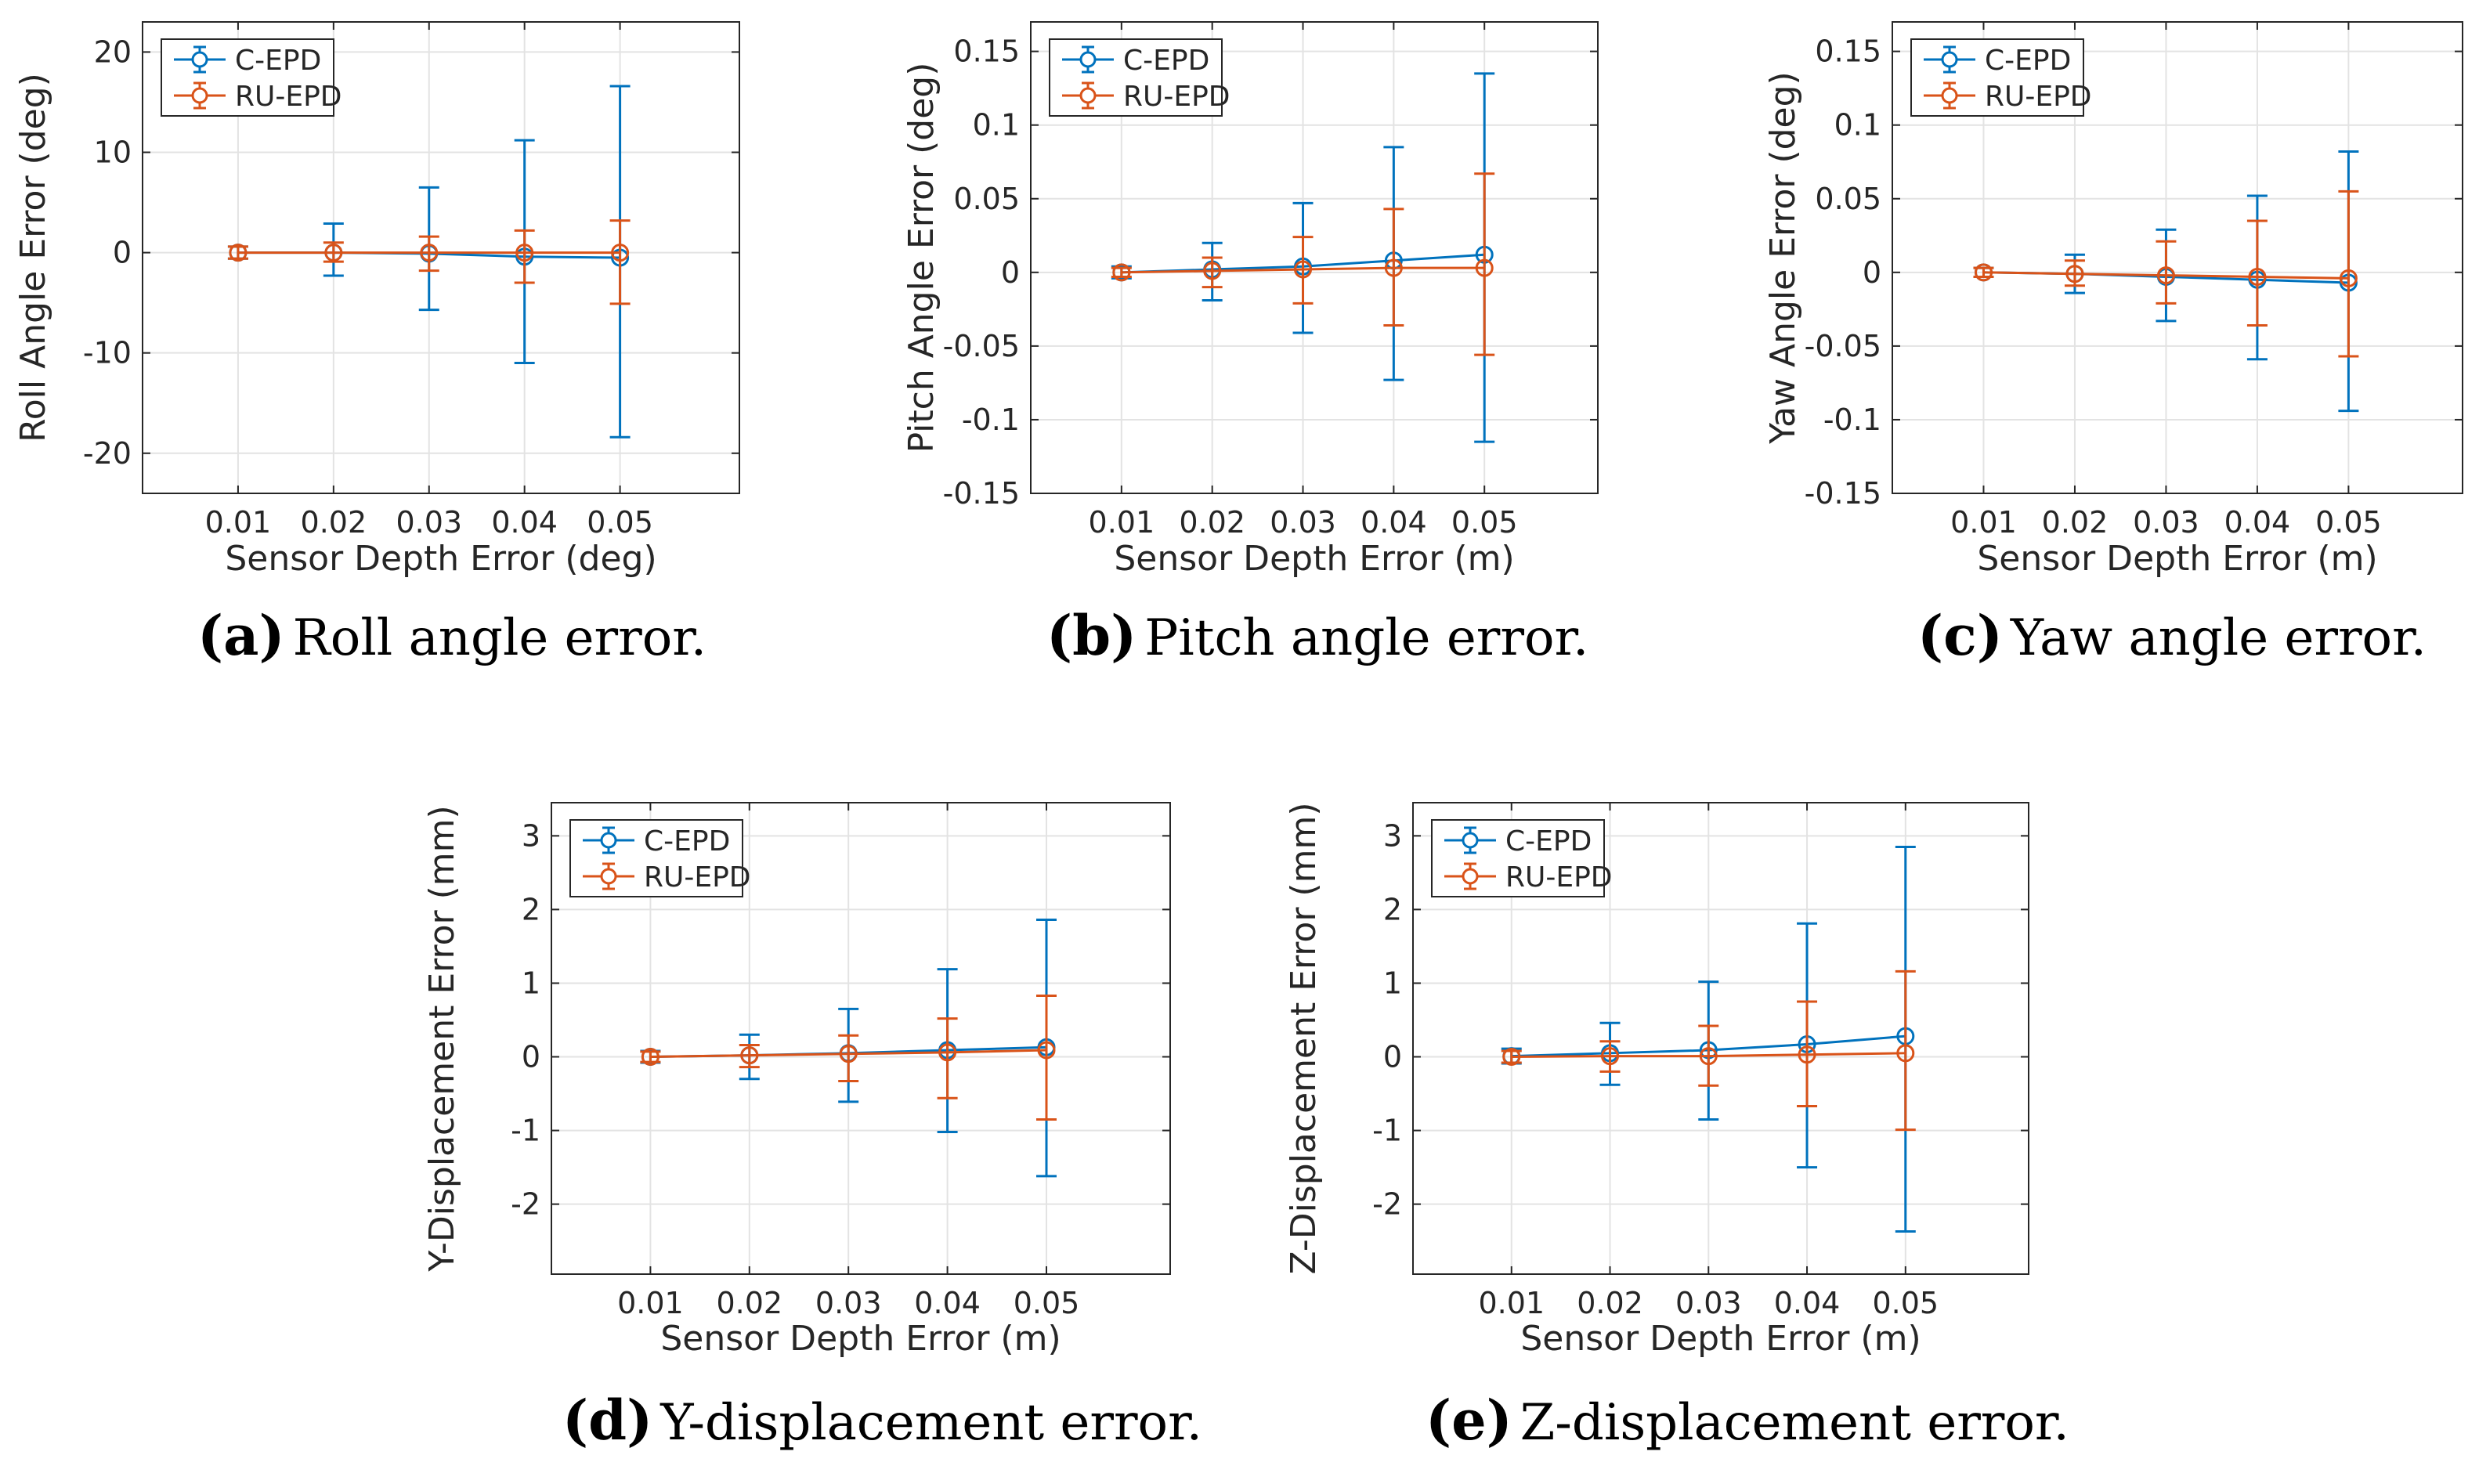 The width and height of the screenshot is (2479, 1484). Describe the element at coordinates (1794, 1423) in the screenshot. I see `caption-text: Z-displacement error.` at that location.